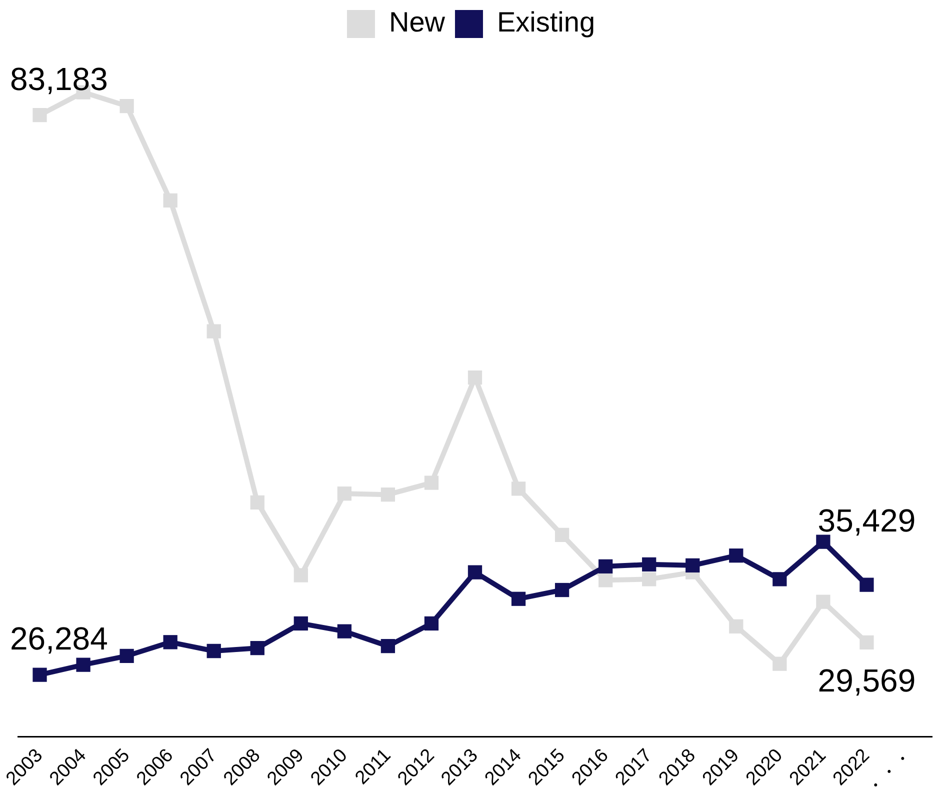 This screenshot has height=809, width=942. I want to click on data-label: 83,183, so click(59, 78).